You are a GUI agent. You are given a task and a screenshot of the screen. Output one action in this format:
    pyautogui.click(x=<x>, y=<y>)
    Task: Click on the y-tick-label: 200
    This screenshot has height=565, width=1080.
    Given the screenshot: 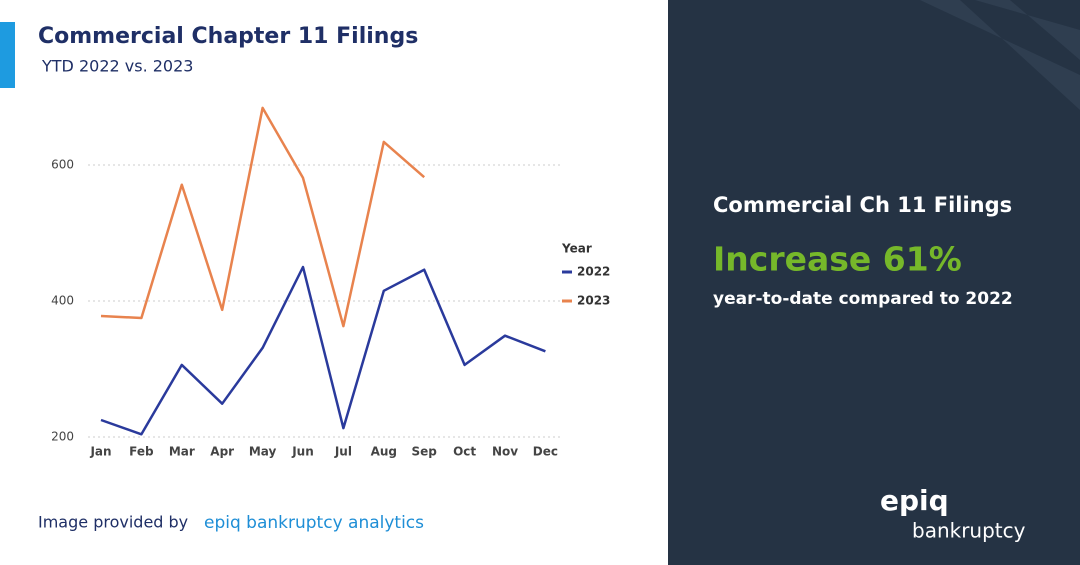 What is the action you would take?
    pyautogui.click(x=62, y=437)
    